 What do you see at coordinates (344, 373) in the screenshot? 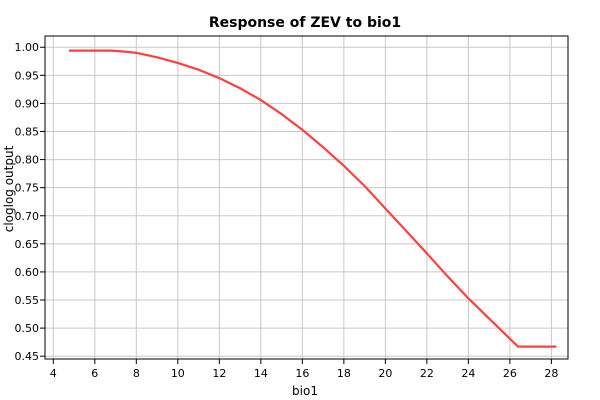
I see `x-tick-label: 18` at bounding box center [344, 373].